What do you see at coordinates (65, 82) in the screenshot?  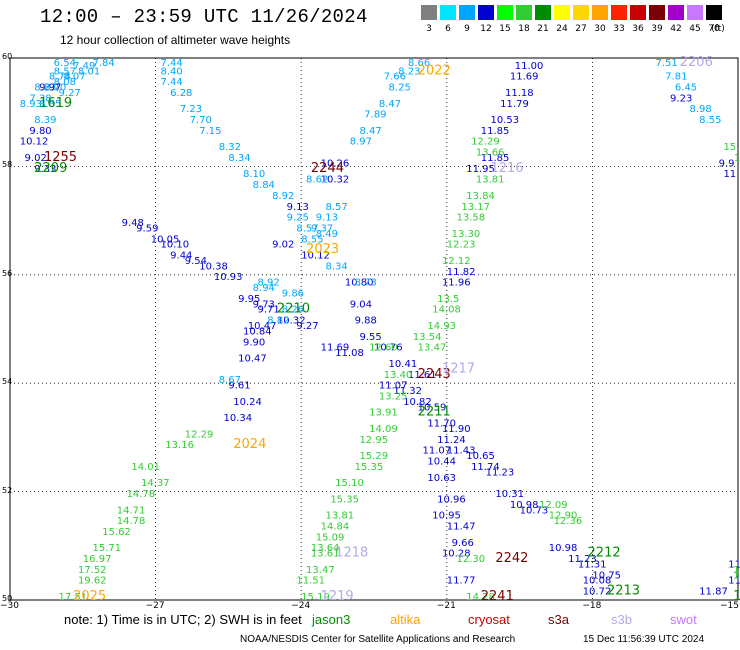 I see `wave-height-value: 8.08` at bounding box center [65, 82].